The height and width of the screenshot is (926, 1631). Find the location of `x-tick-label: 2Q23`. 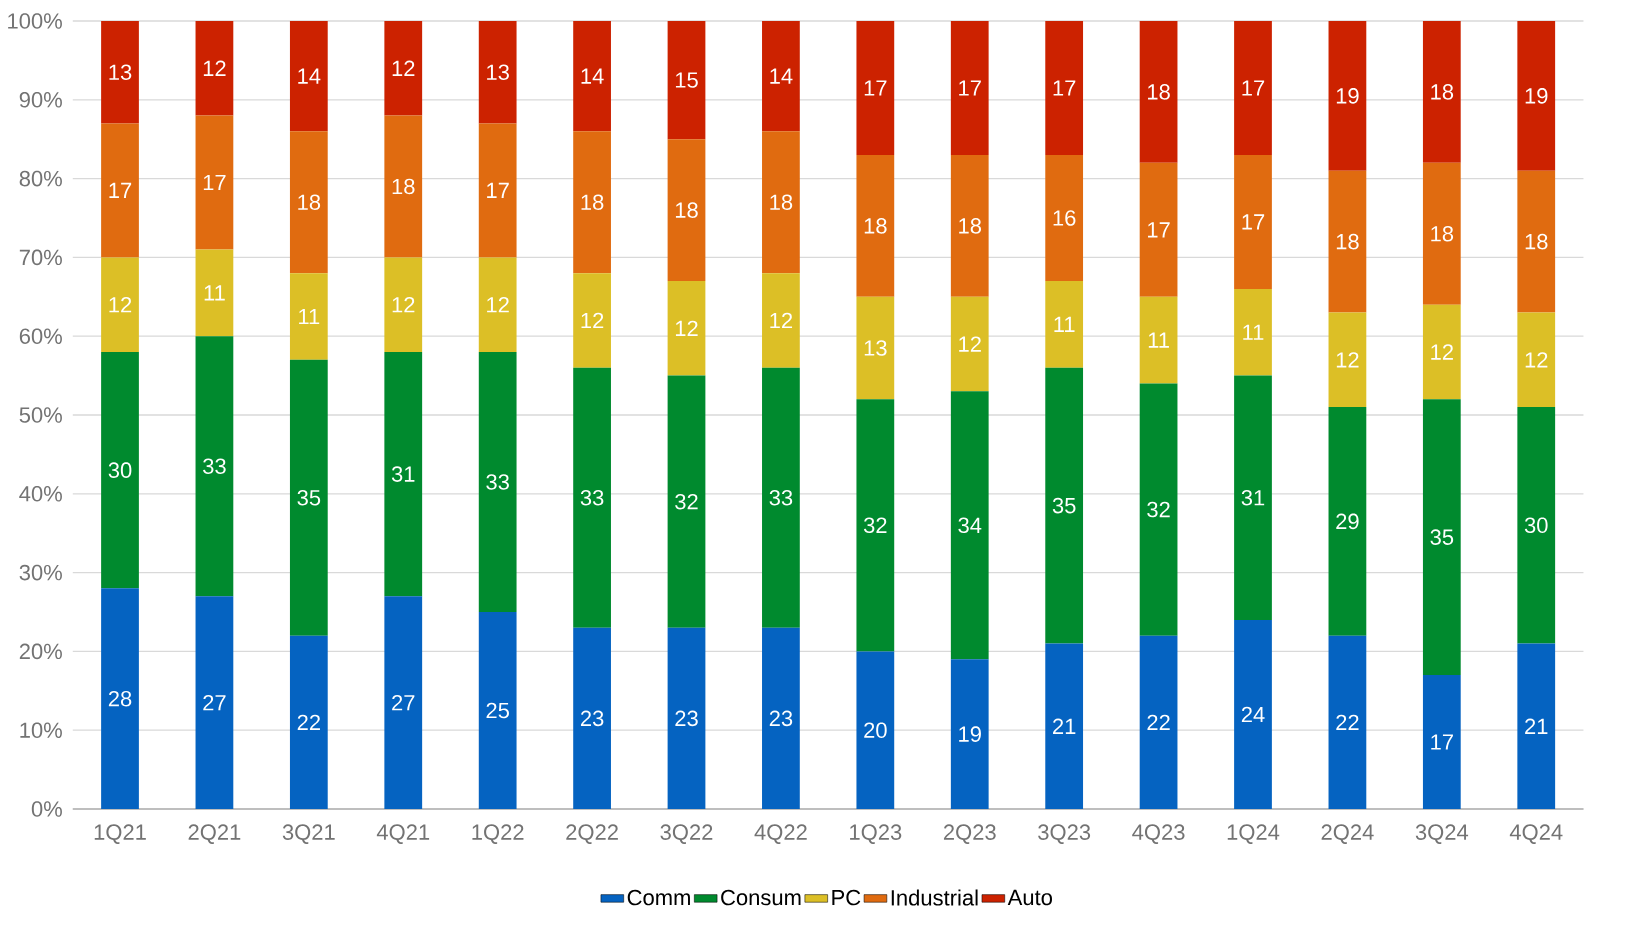

x-tick-label: 2Q23 is located at coordinates (969, 834).